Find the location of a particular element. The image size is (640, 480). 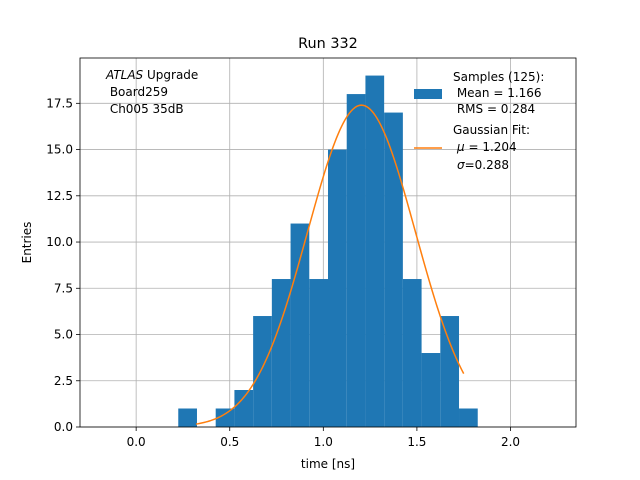

legend-sigma-symbol: σ is located at coordinates (461, 165).